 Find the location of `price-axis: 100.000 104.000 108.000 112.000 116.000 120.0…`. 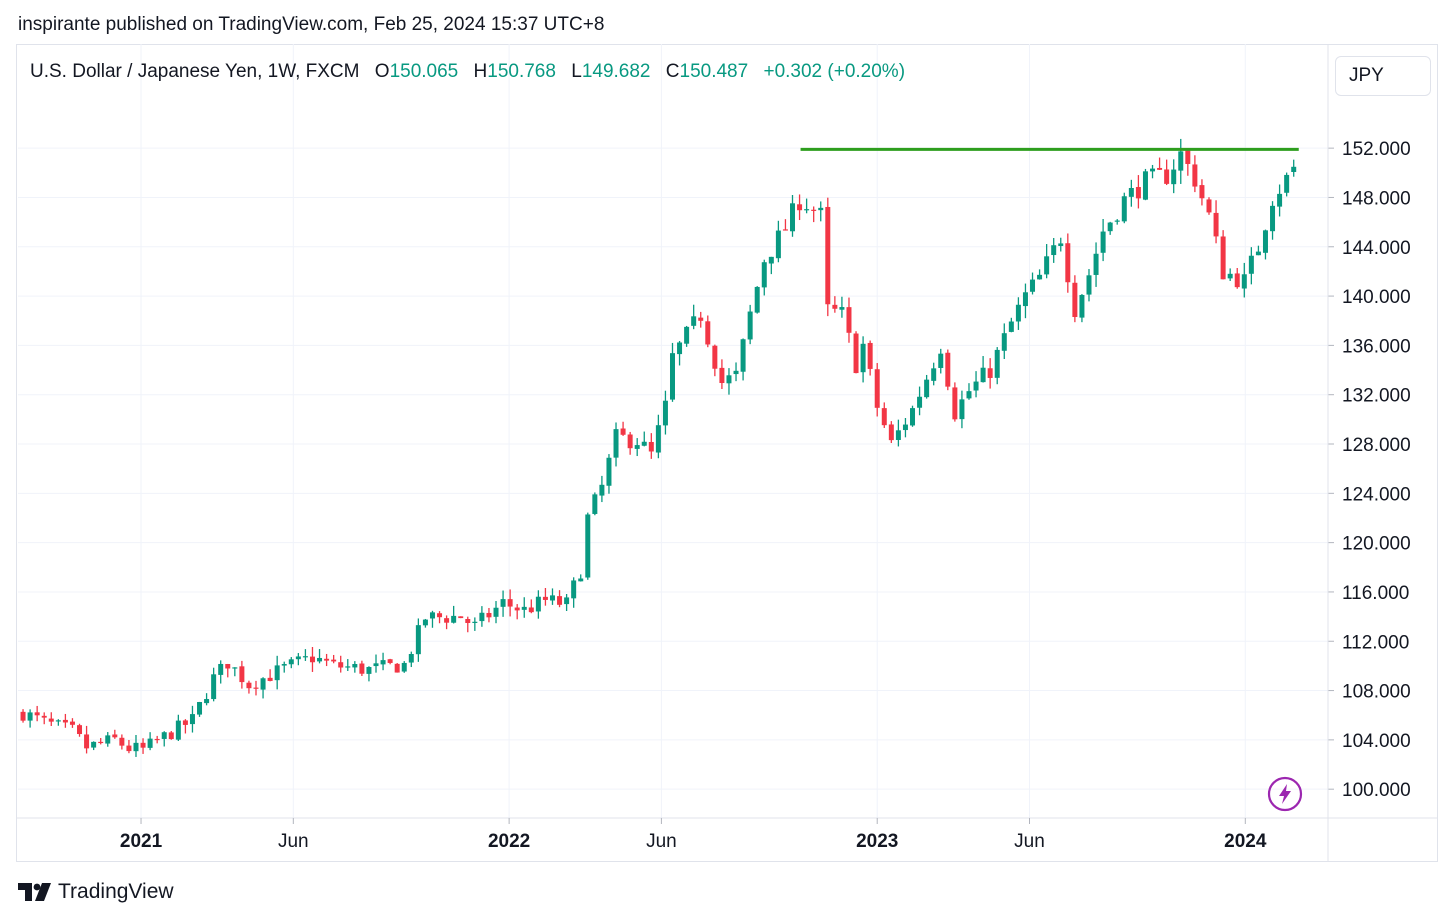

price-axis: 100.000 104.000 108.000 112.000 116.000 120.0… is located at coordinates (1369, 453).